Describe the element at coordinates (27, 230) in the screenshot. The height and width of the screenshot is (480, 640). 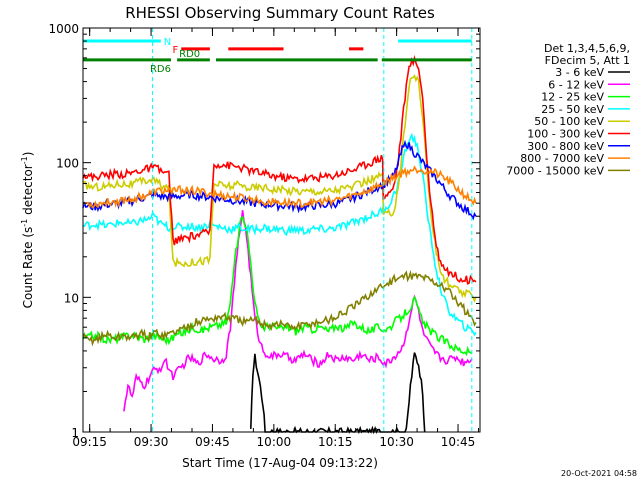
I see `y-axis-label: Count Rate (s-1 detector-1)` at that location.